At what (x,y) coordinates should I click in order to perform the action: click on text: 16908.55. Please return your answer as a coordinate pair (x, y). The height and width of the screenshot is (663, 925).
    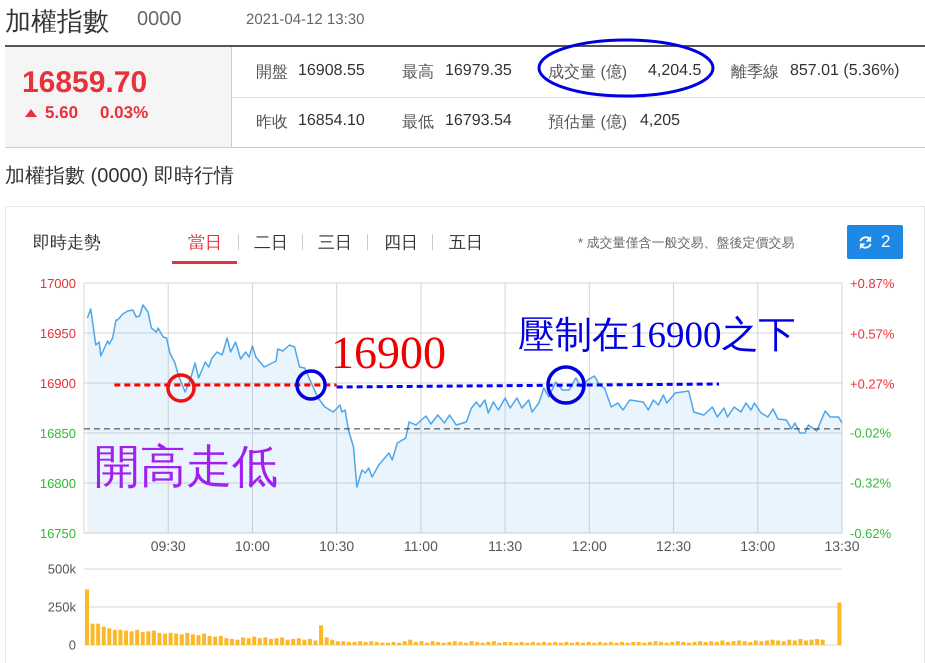
    Looking at the image, I should click on (331, 71).